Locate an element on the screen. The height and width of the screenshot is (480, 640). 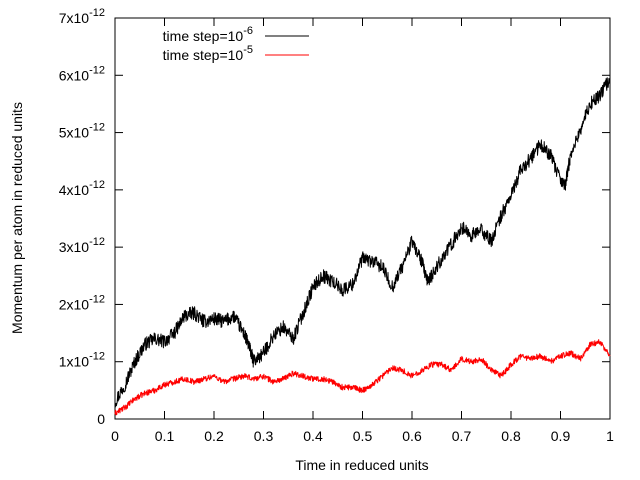
y-tick-label: 0 is located at coordinates (101, 419).